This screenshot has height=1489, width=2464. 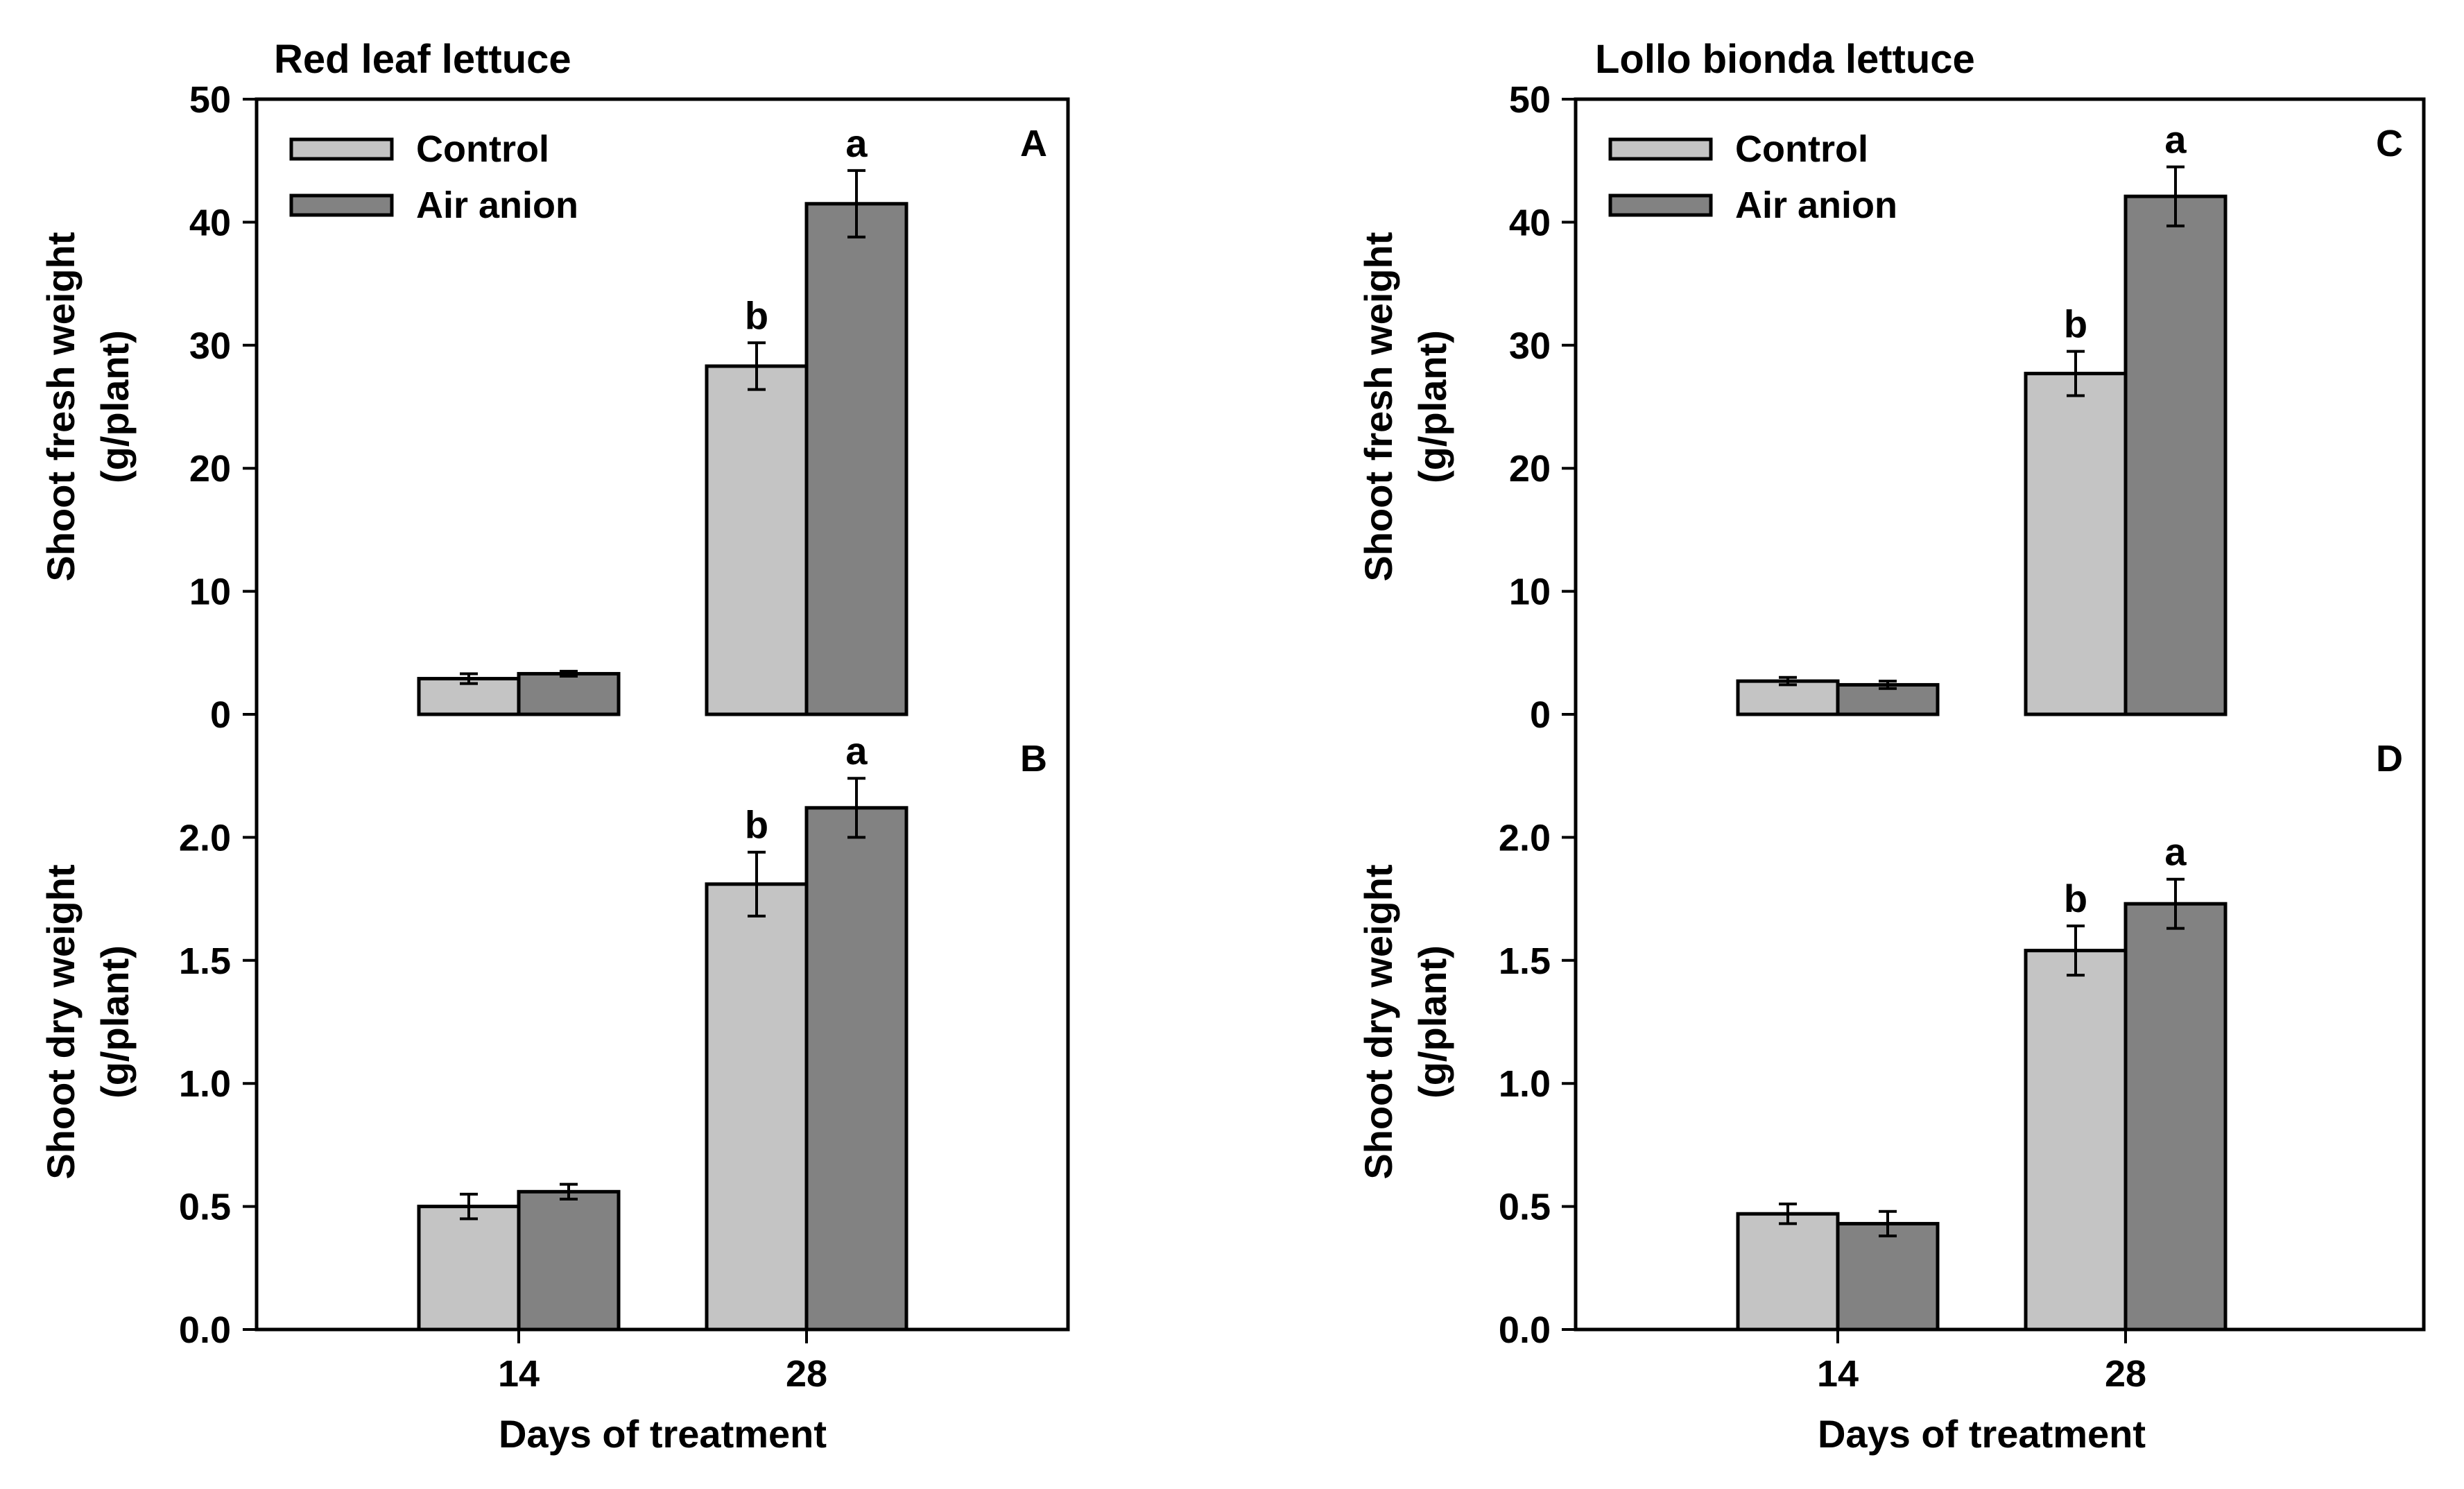 I want to click on chart-title: Lollo bionda lettuce, so click(x=1785, y=59).